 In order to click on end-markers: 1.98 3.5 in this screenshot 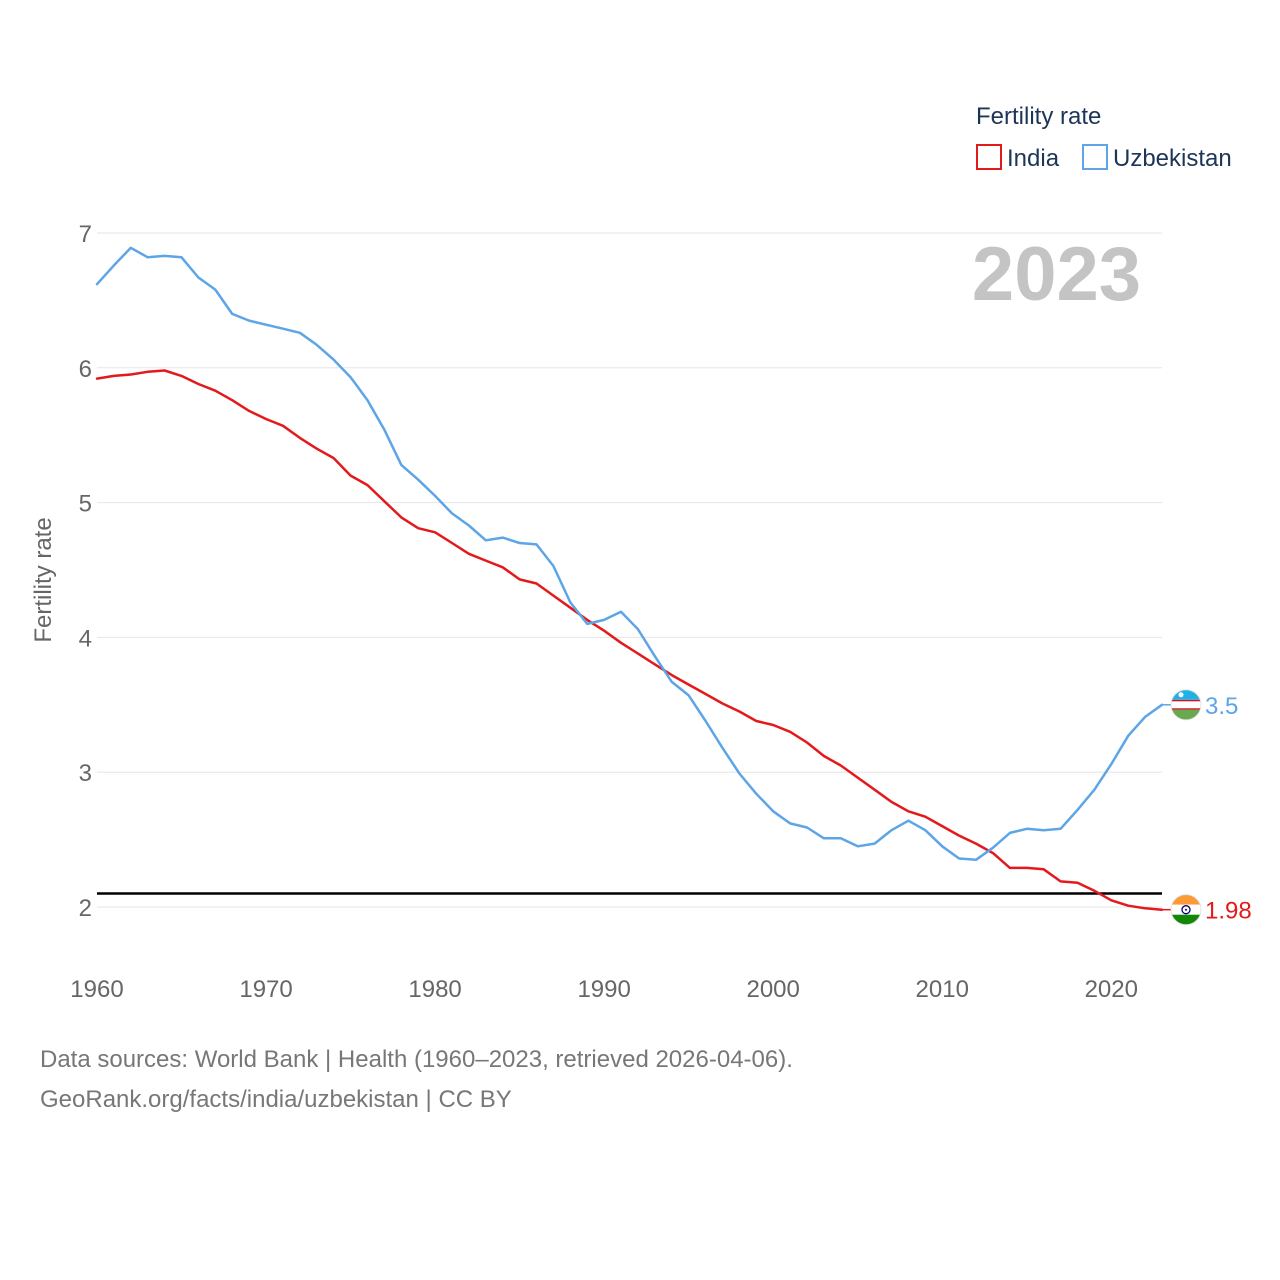, I will do `click(1207, 807)`.